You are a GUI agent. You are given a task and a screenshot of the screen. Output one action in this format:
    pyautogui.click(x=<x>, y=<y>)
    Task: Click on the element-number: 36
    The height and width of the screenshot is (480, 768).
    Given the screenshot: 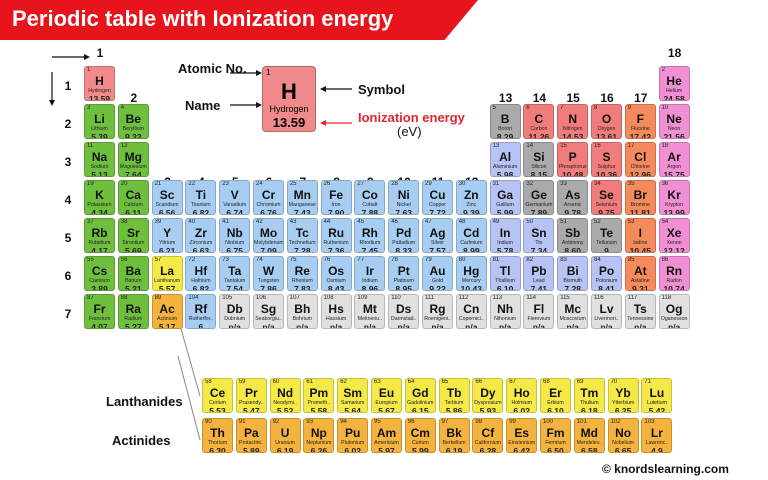 What is the action you would take?
    pyautogui.click(x=665, y=184)
    